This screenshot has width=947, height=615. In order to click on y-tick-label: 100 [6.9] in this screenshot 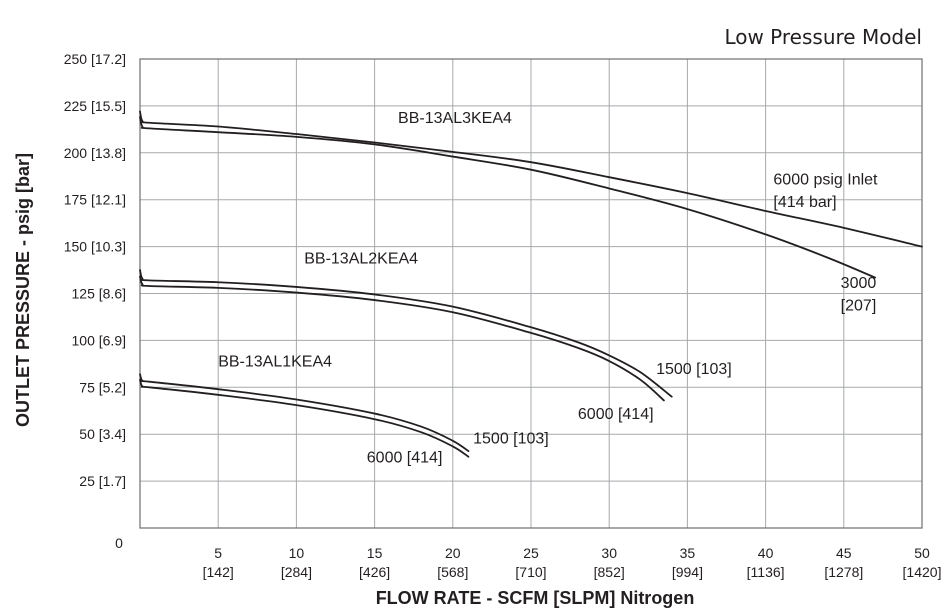, I will do `click(99, 340)`.